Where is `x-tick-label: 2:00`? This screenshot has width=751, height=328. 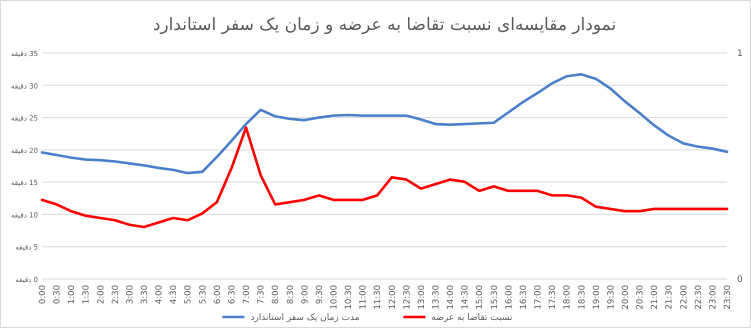
x-tick-label: 2:00 is located at coordinates (101, 294).